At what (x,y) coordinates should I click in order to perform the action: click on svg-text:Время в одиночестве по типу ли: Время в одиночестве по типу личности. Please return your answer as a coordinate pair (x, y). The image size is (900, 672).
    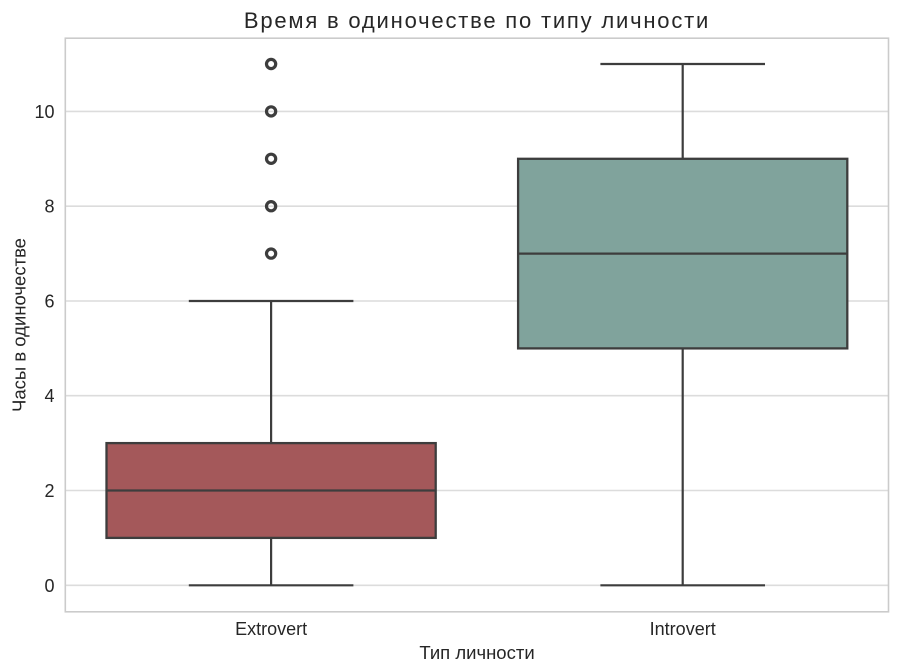
    Looking at the image, I should click on (477, 20).